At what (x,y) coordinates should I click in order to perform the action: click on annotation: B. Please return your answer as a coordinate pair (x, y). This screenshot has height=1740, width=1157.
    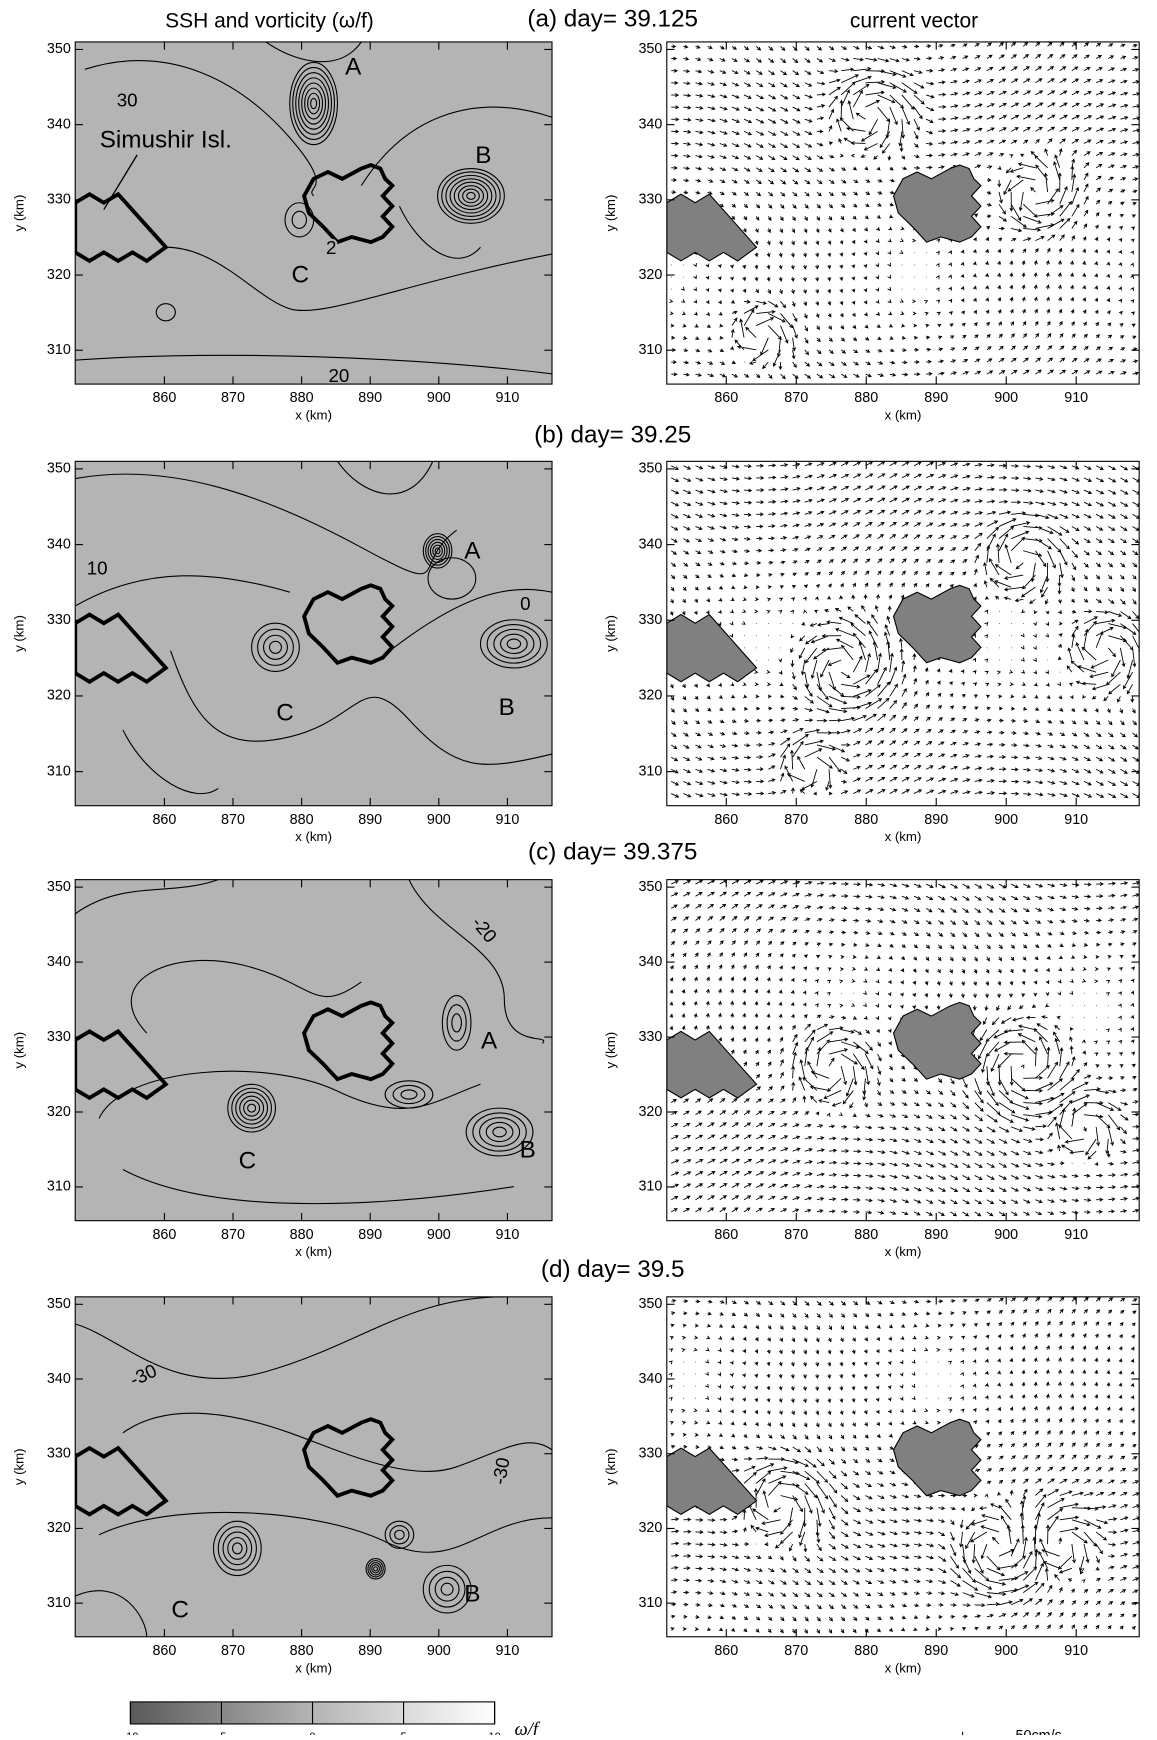
    Looking at the image, I should click on (472, 1593).